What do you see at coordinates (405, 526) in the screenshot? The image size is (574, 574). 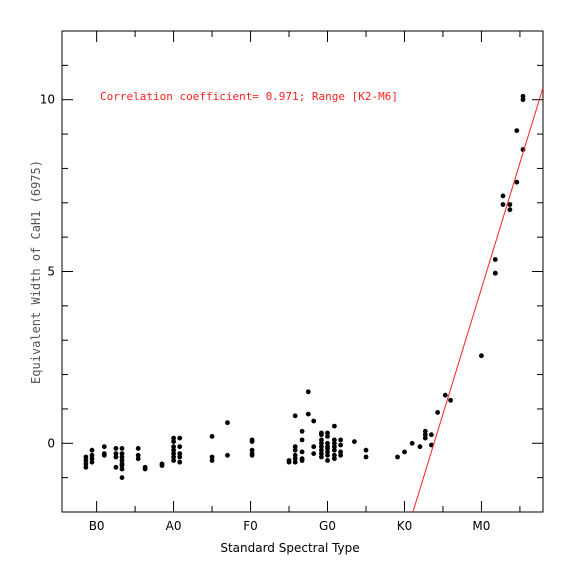 I see `x-tick-label: K0` at bounding box center [405, 526].